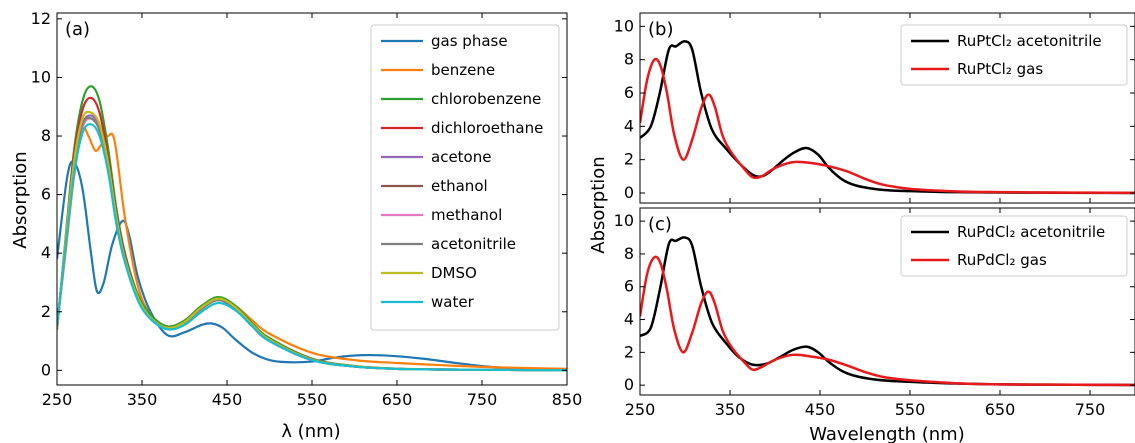  Describe the element at coordinates (660, 29) in the screenshot. I see `panel-label: (b)` at that location.